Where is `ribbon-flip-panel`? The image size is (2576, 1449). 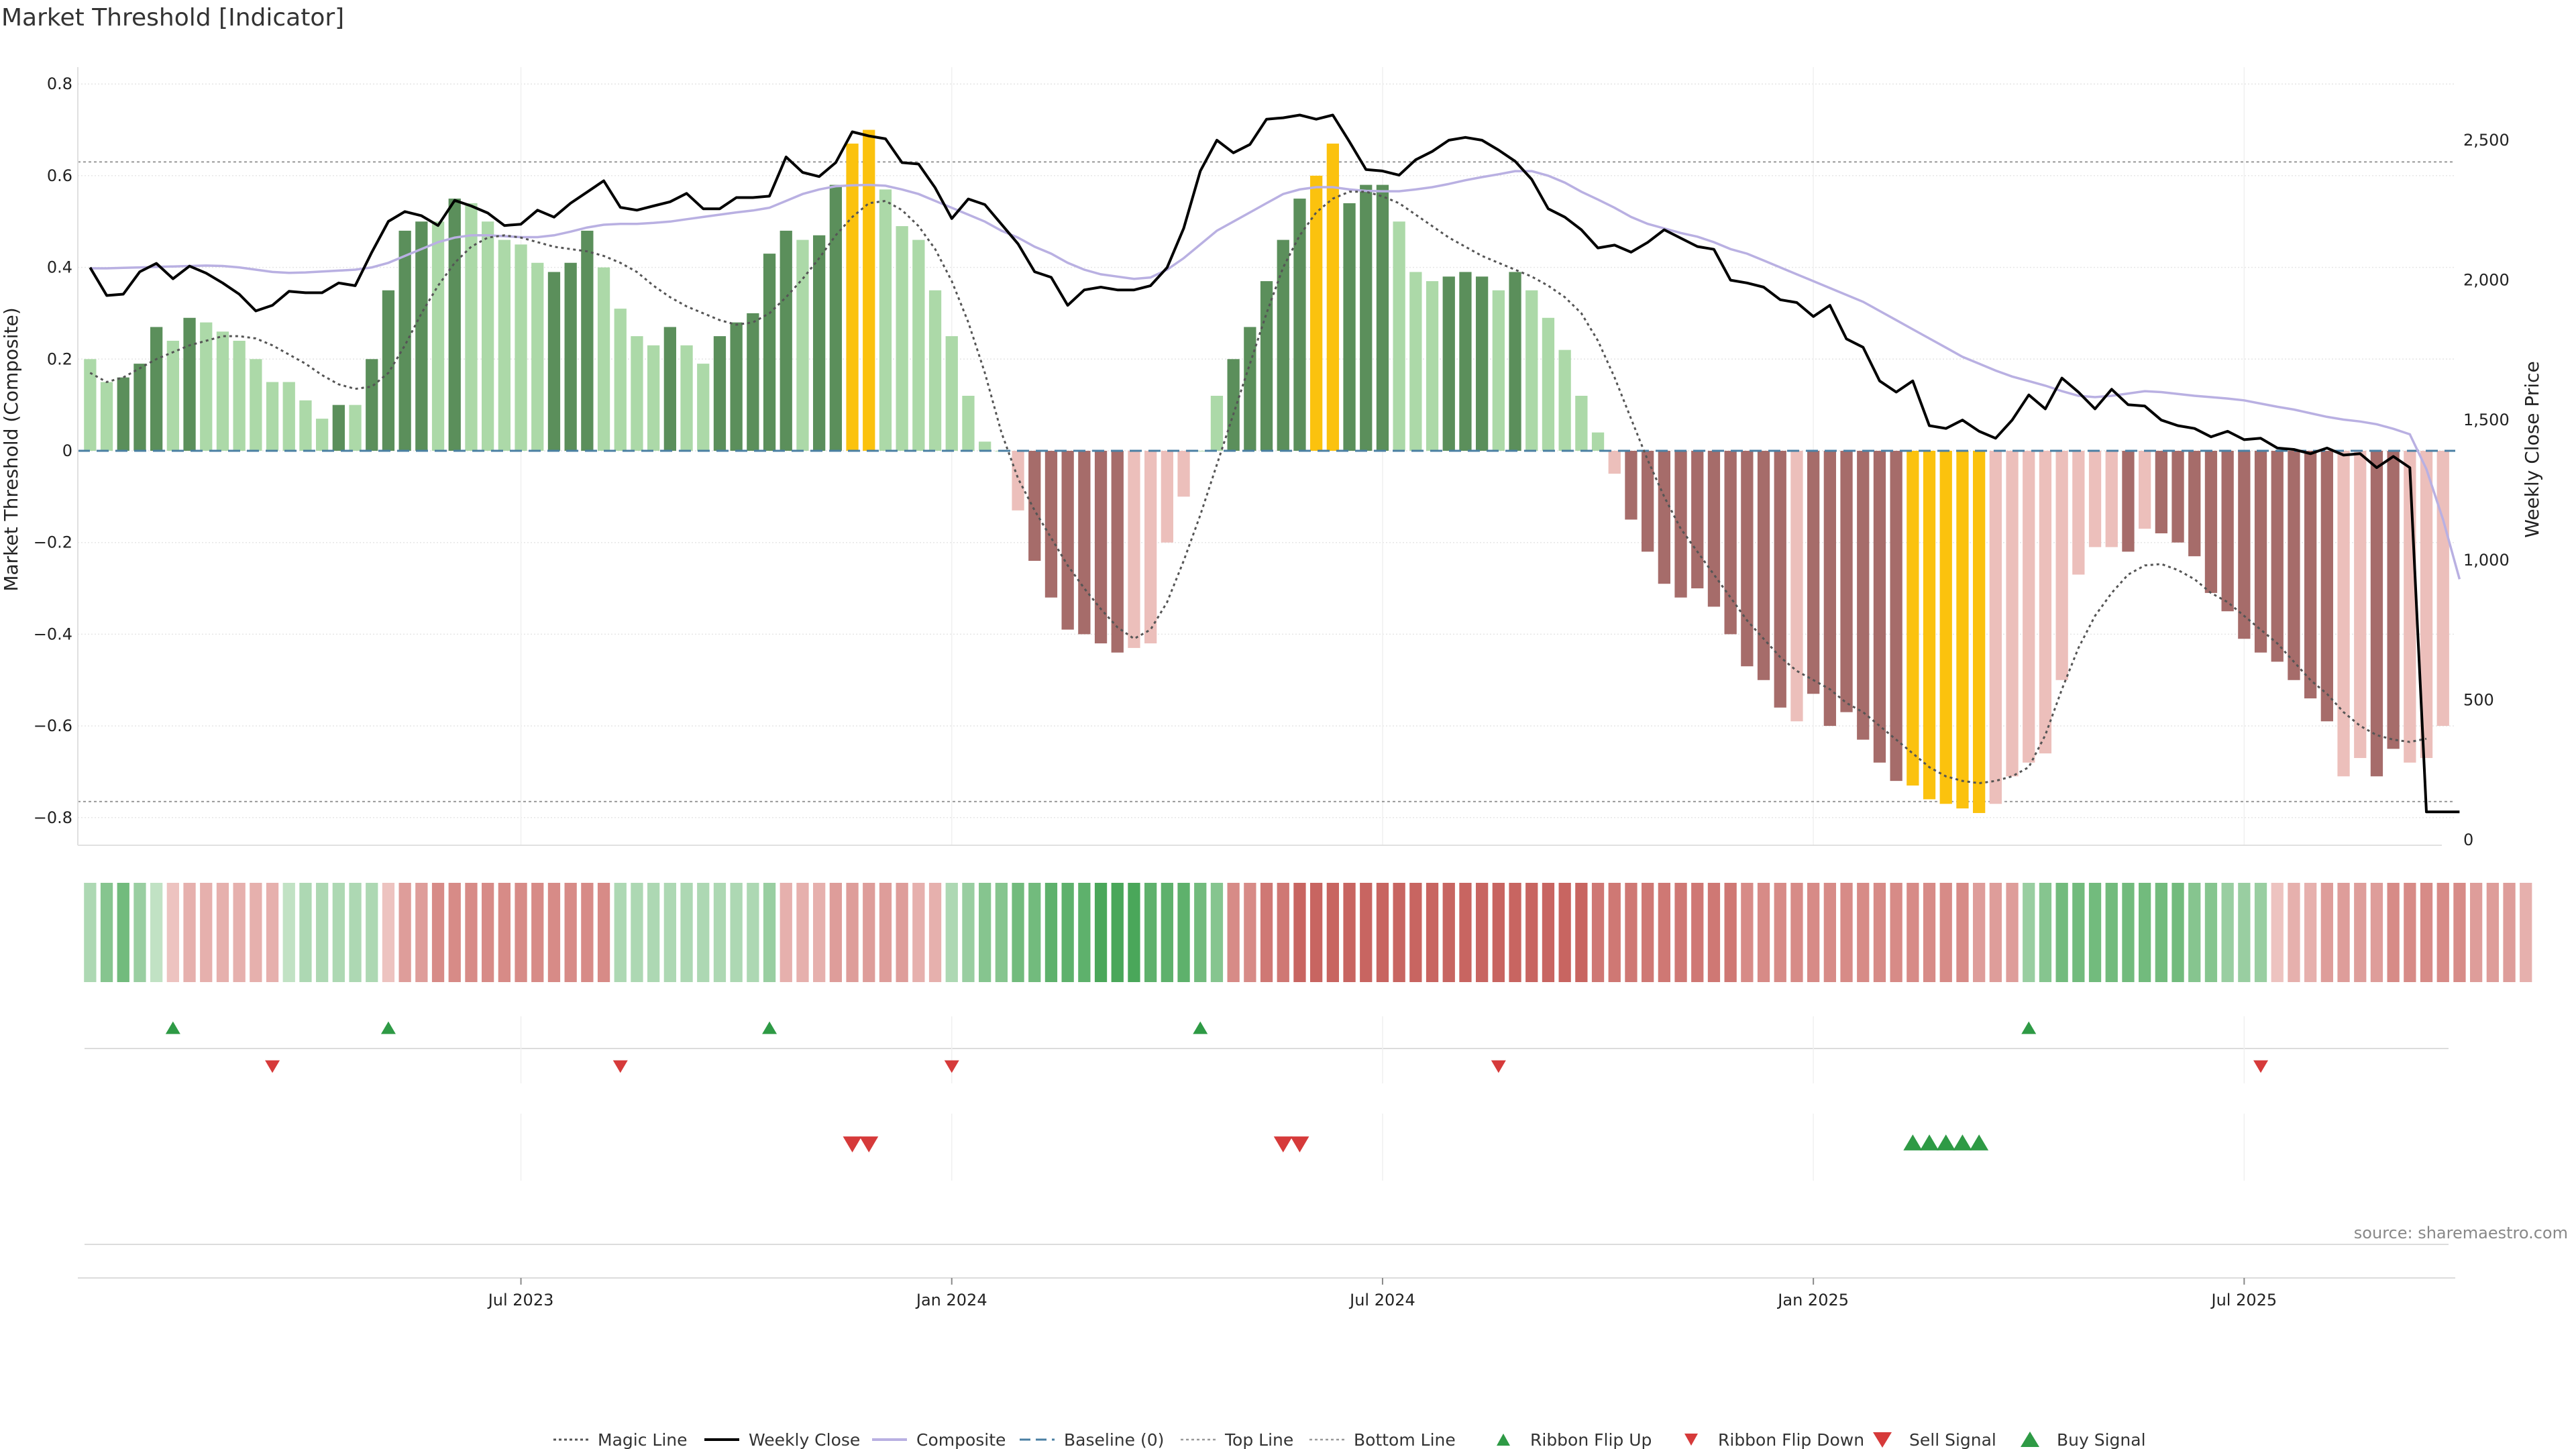
ribbon-flip-panel is located at coordinates (1267, 1049).